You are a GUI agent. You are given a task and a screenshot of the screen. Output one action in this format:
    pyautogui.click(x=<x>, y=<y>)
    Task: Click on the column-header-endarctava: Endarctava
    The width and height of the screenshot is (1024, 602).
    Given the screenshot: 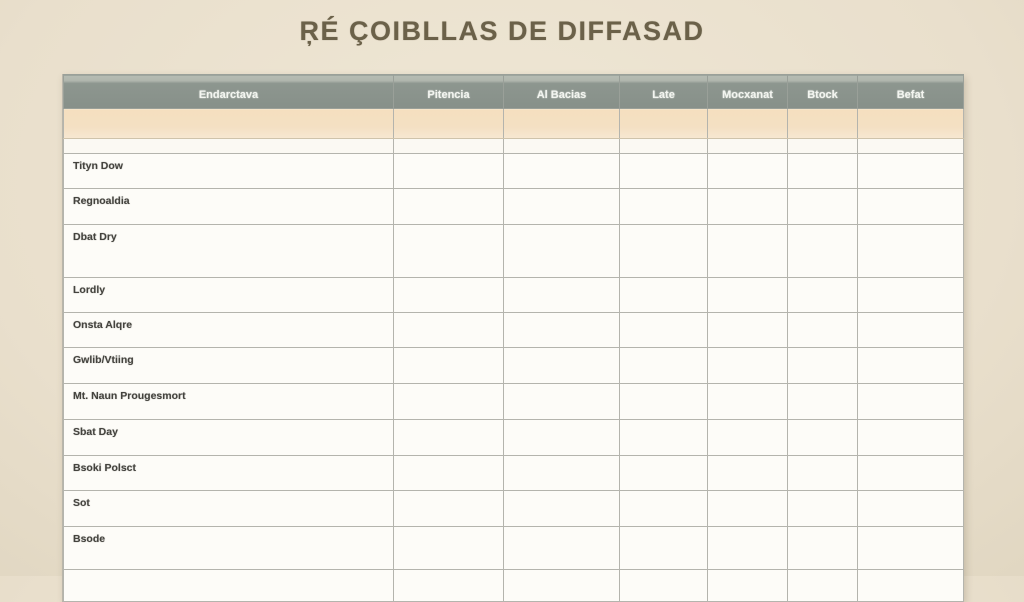 What is the action you would take?
    pyautogui.click(x=228, y=91)
    